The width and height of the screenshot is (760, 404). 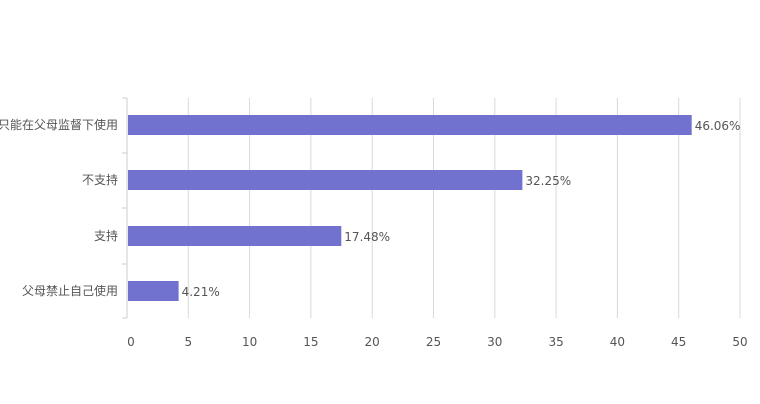 What do you see at coordinates (59, 124) in the screenshot?
I see `category-label: 只能在父母监督下使用` at bounding box center [59, 124].